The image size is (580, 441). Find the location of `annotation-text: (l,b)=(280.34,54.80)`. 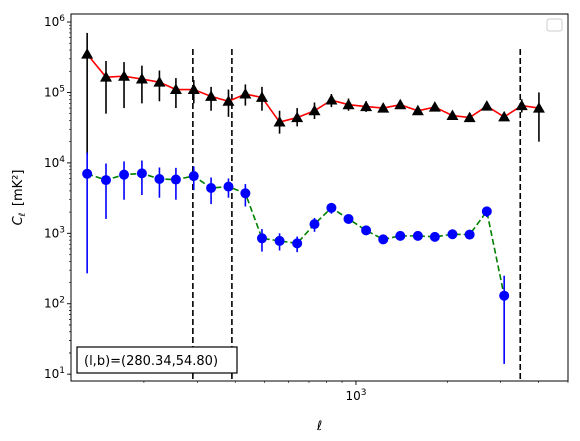

annotation-text: (l,b)=(280.34,54.80) is located at coordinates (151, 361).